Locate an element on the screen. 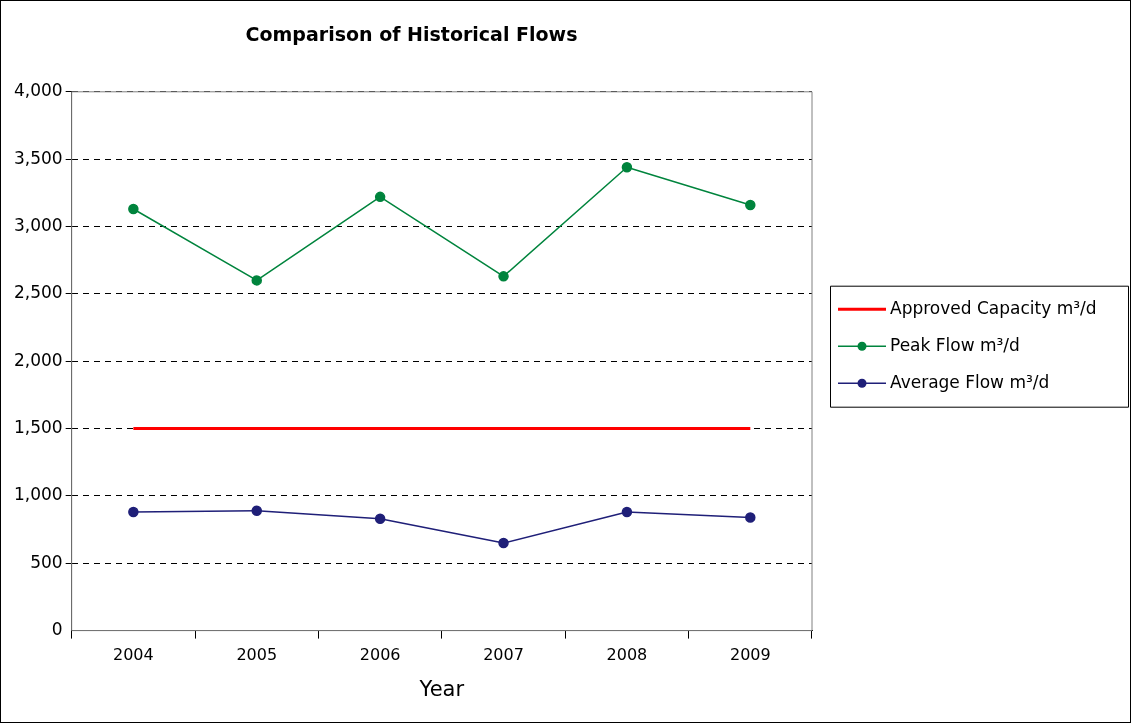 Image resolution: width=1131 pixels, height=723 pixels. y-tick-label: 1,000 is located at coordinates (38, 494).